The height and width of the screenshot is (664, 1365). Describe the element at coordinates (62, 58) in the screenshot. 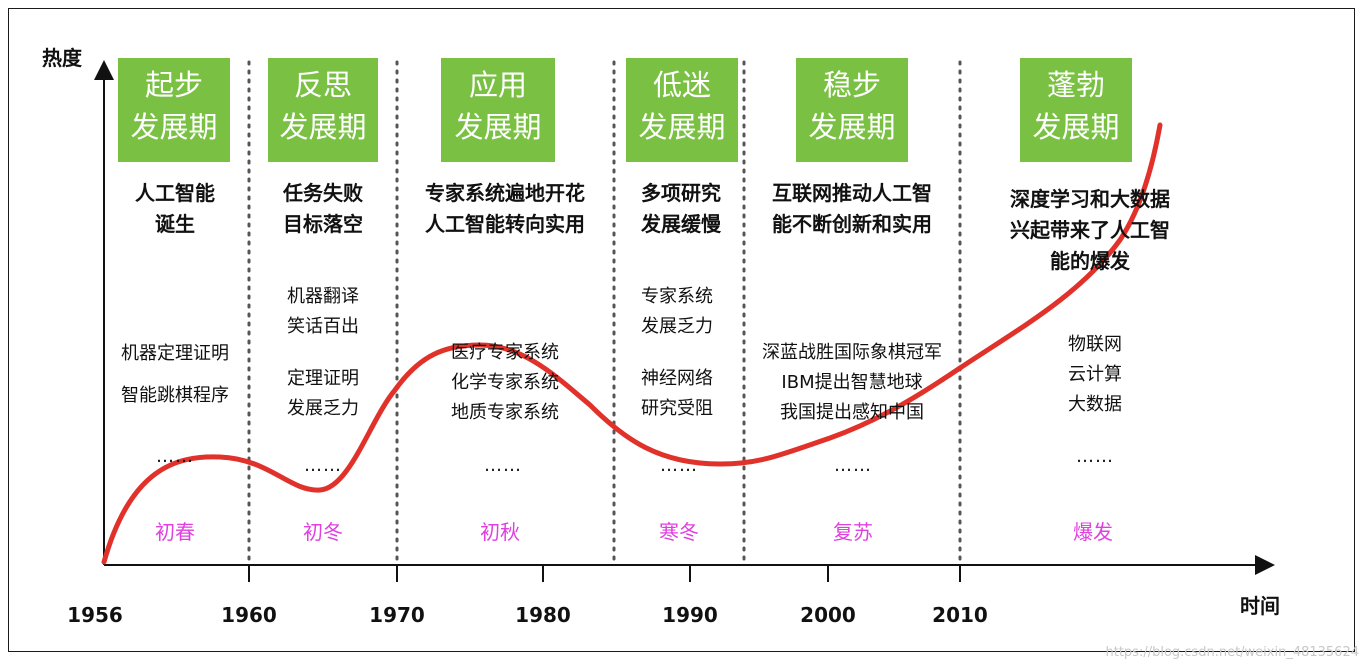

I see `y-axis-label: 热度` at that location.